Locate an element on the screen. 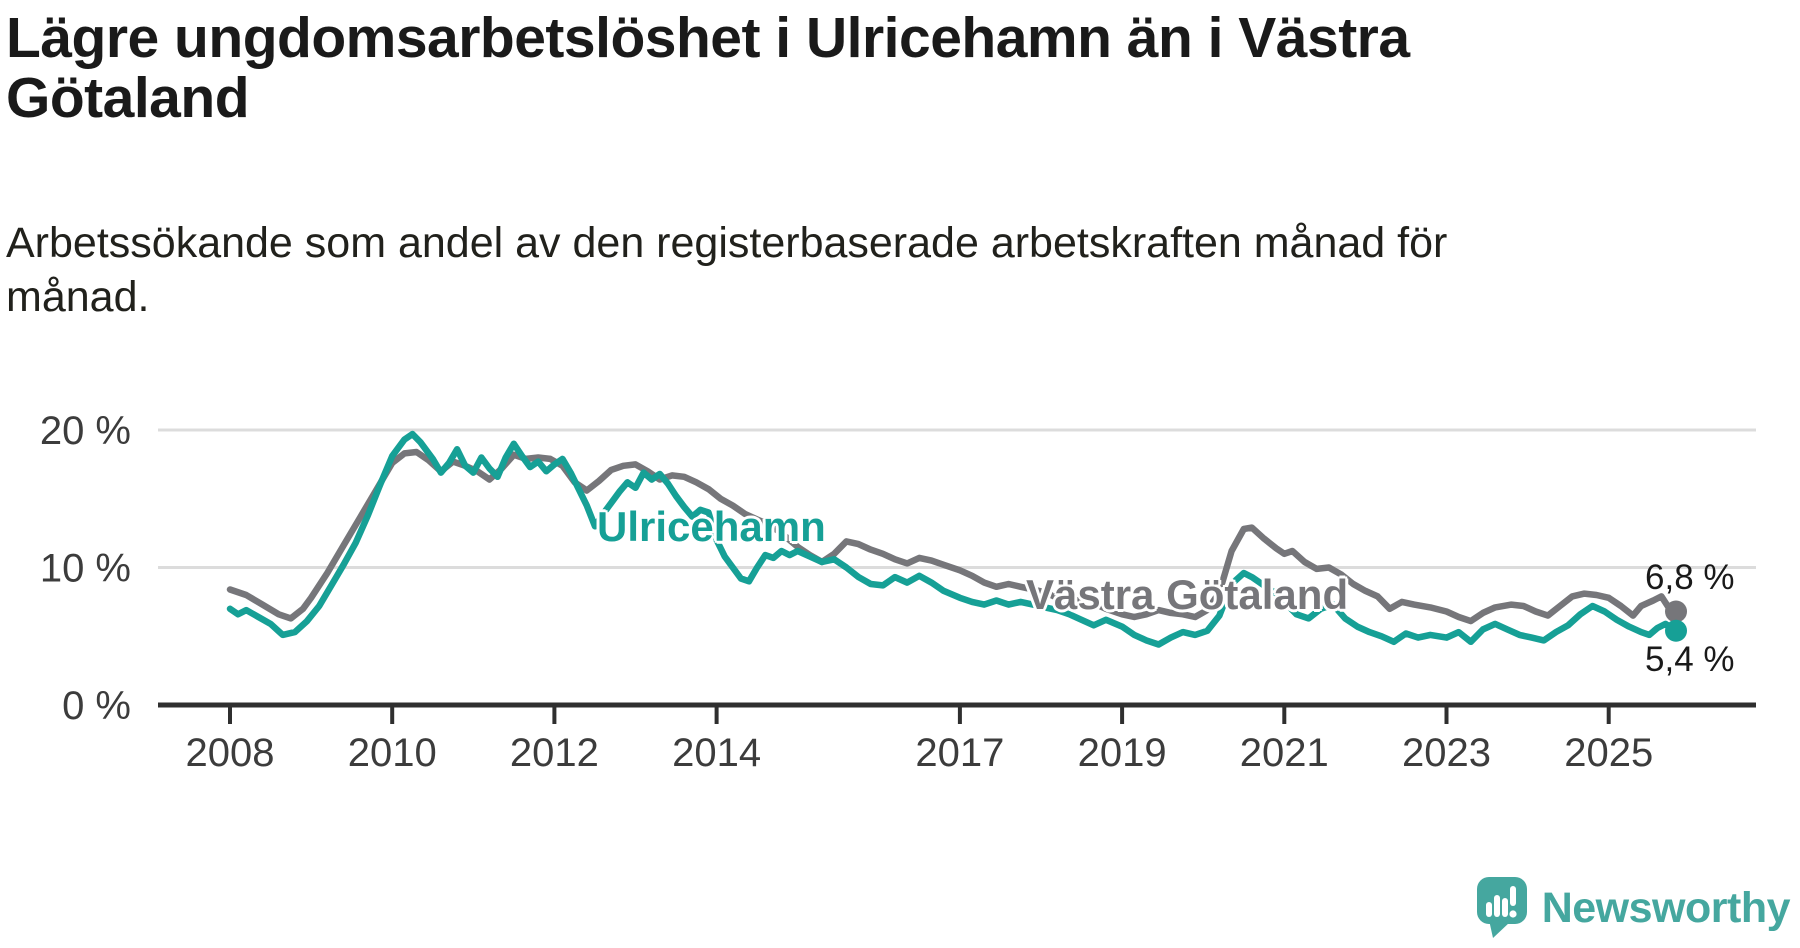  svg-text: 2023 is located at coordinates (1446, 753).